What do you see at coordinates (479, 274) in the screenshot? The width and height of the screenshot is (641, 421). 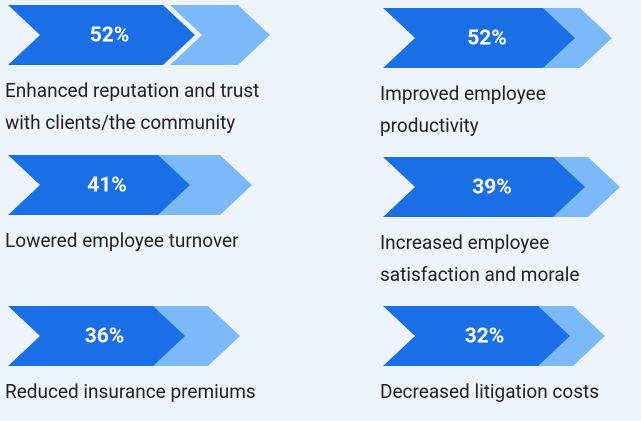 I see `description: satisfaction and morale` at bounding box center [479, 274].